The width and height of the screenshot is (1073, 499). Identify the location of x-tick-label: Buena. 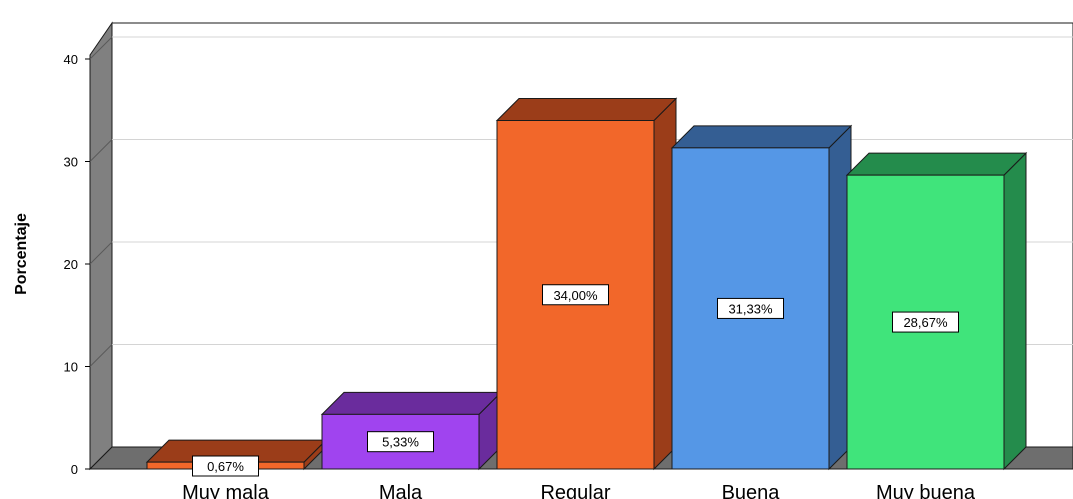
(751, 490).